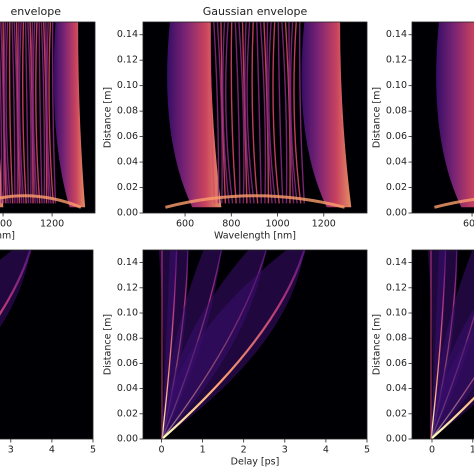 The image size is (474, 474). I want to click on x-tick-label: 0, so click(432, 450).